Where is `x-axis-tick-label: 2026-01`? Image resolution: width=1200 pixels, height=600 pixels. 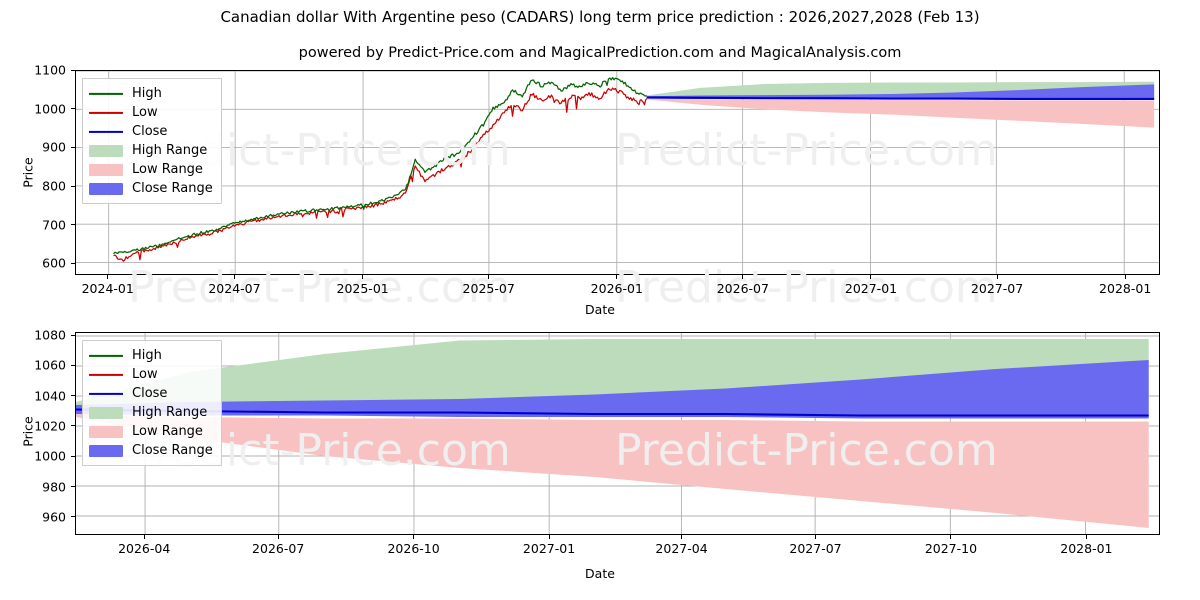 x-axis-tick-label: 2026-01 is located at coordinates (616, 288).